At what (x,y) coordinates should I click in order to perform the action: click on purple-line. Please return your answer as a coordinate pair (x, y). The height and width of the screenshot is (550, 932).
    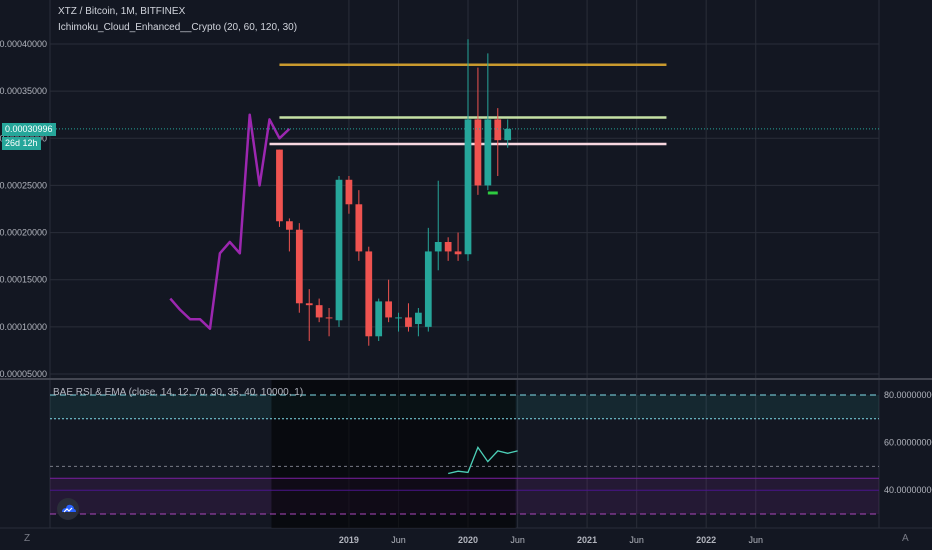
    Looking at the image, I should click on (230, 221).